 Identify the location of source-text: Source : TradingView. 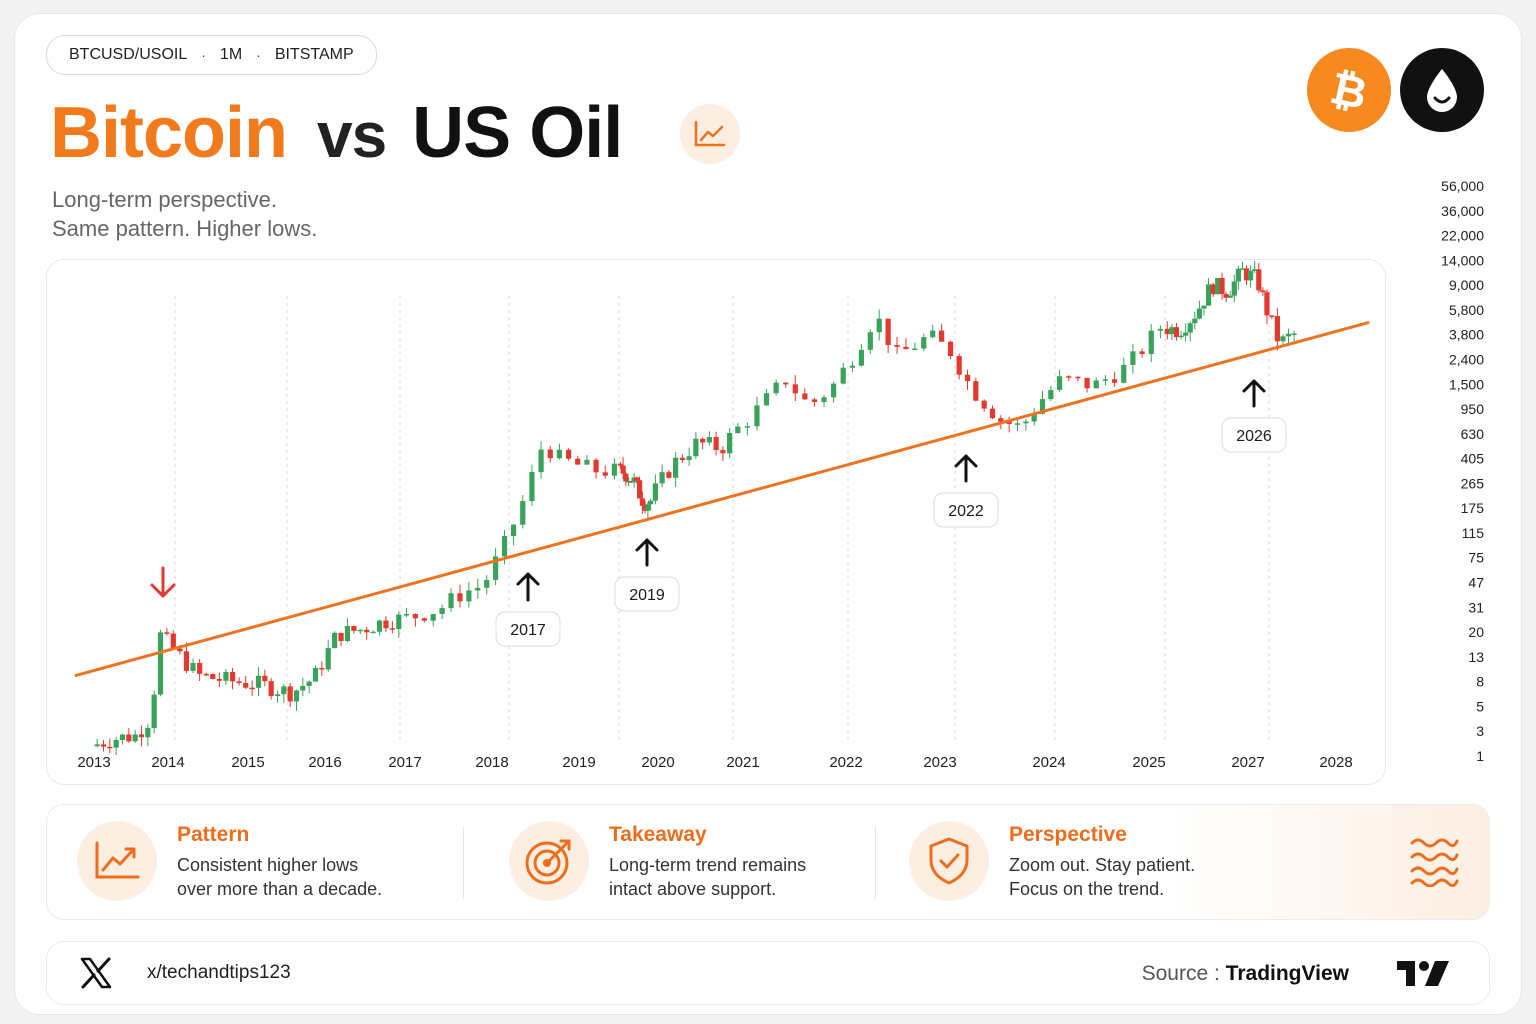
(1245, 974).